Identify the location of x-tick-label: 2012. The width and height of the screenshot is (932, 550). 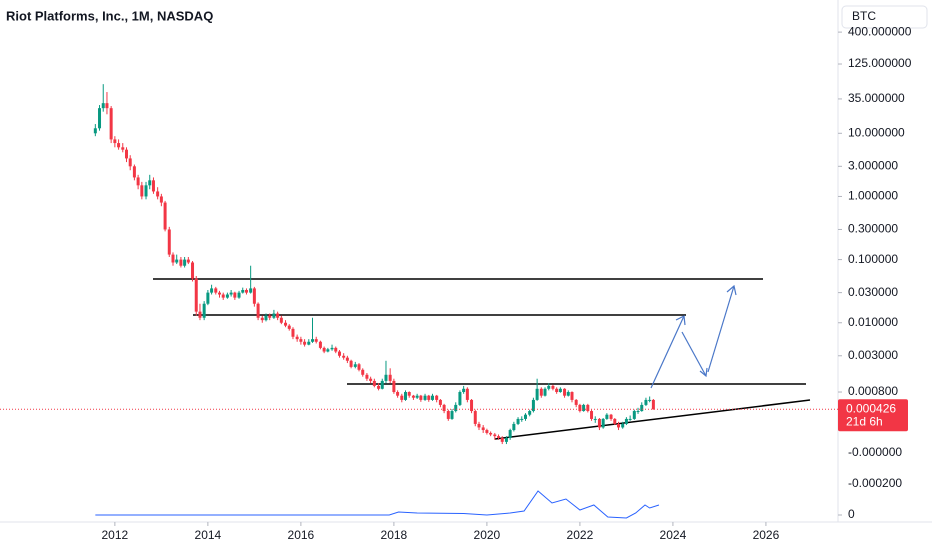
(115, 535).